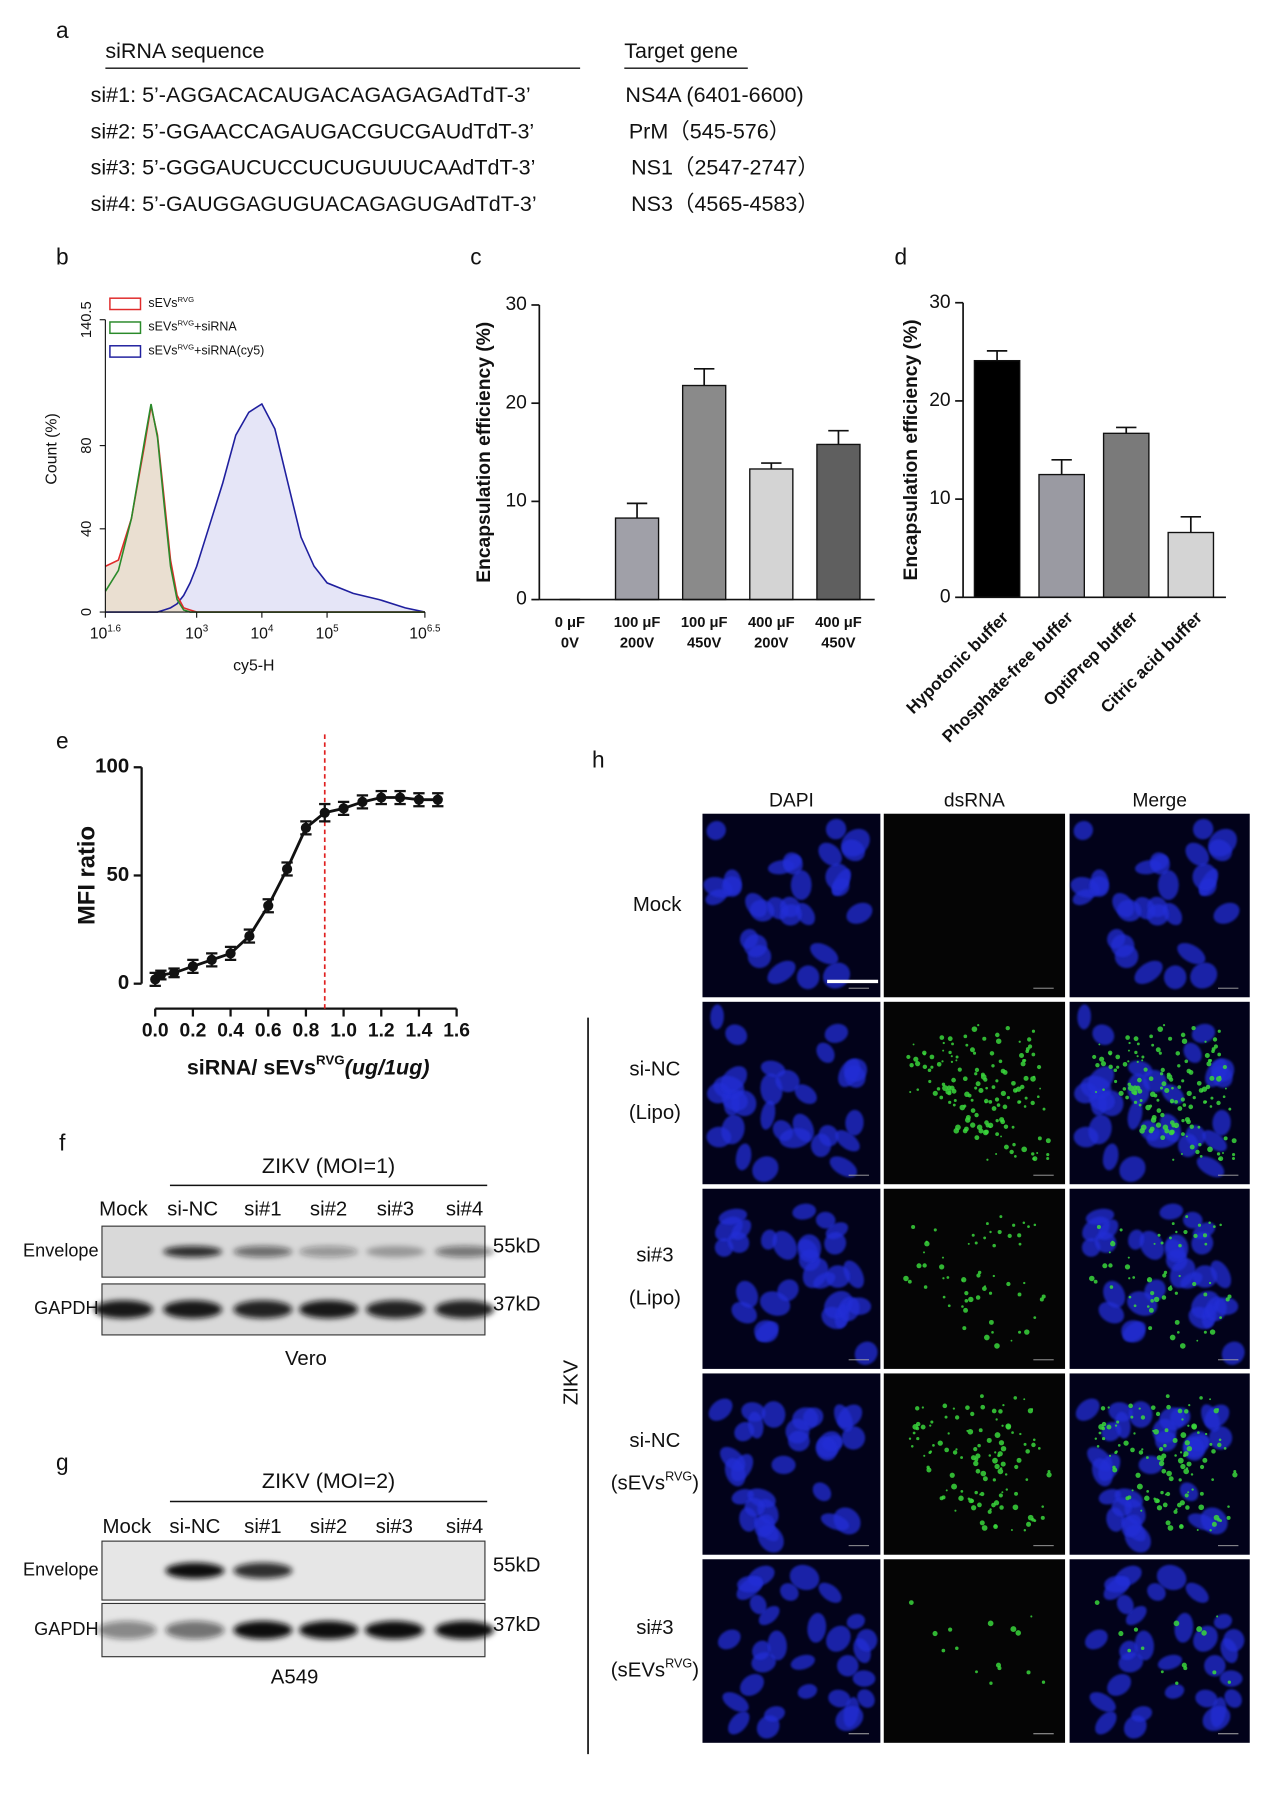 This screenshot has width=1269, height=1794. Describe the element at coordinates (598, 760) in the screenshot. I see `panel-label: h` at that location.